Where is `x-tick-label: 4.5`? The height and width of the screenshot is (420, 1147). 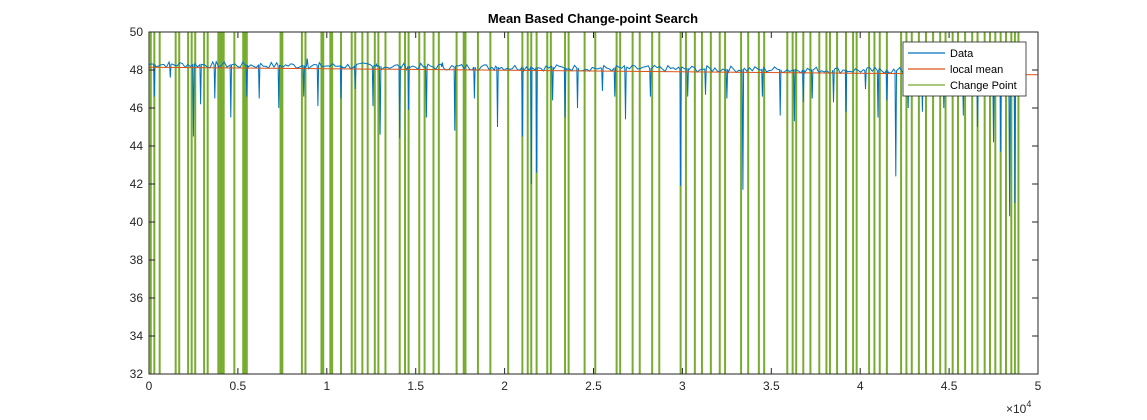
x-tick-label: 4.5 is located at coordinates (949, 386).